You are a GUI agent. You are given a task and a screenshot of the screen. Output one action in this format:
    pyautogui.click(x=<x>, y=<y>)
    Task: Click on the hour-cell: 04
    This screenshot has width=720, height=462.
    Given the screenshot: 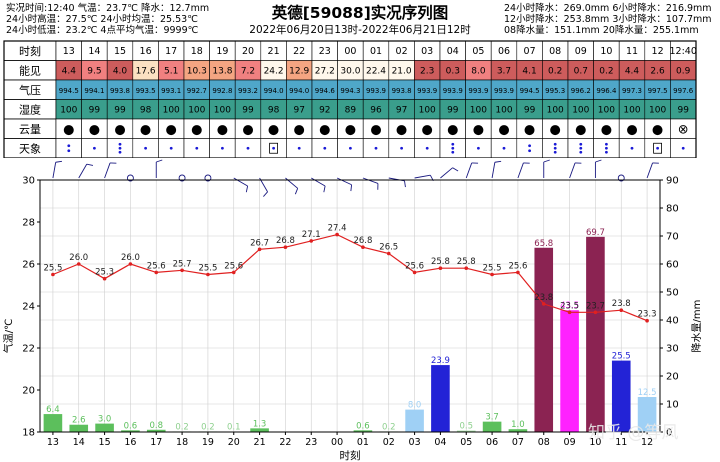 What is the action you would take?
    pyautogui.click(x=453, y=51)
    